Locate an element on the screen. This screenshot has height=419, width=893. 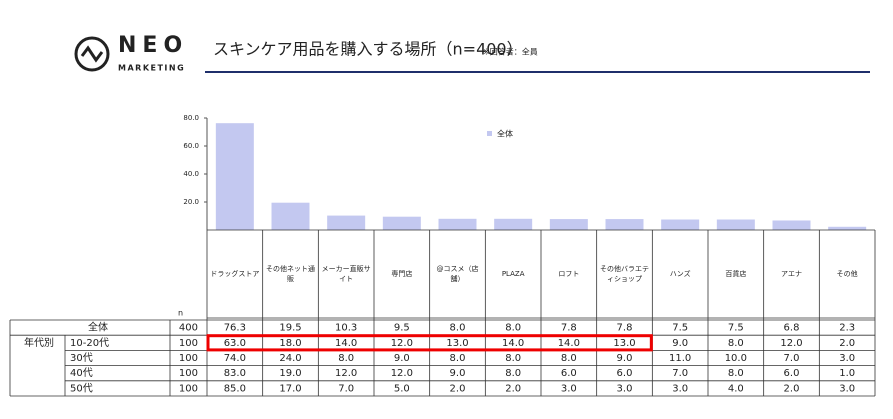
logo-mark is located at coordinates (92, 54).